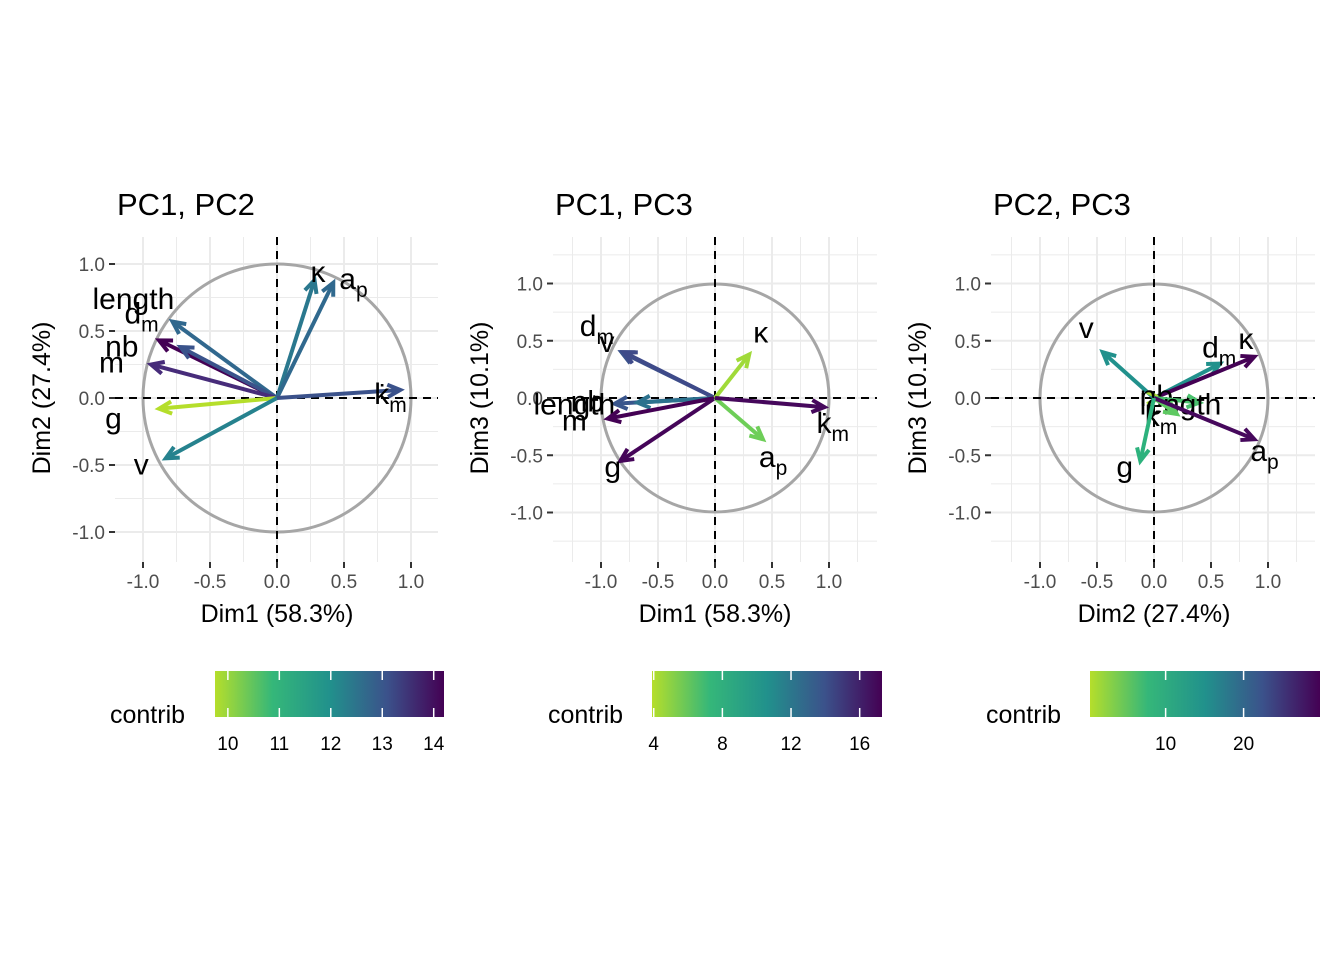 The width and height of the screenshot is (1344, 960). Describe the element at coordinates (918, 398) in the screenshot. I see `y-axis-title: Dim3 (10.1%)` at that location.